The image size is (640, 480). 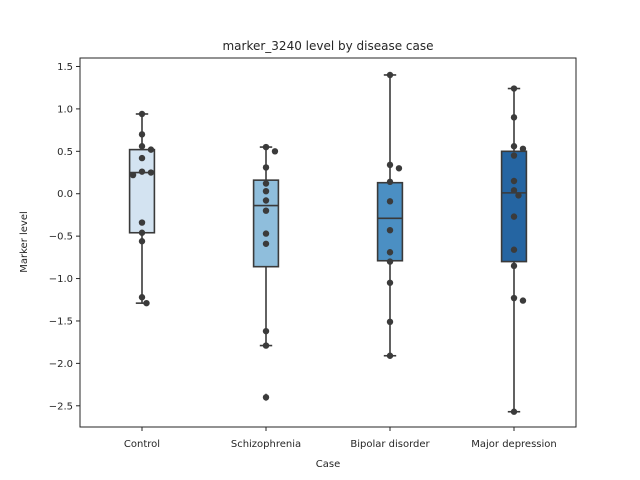 What do you see at coordinates (65, 194) in the screenshot?
I see `y-tick-label: 0.0` at bounding box center [65, 194].